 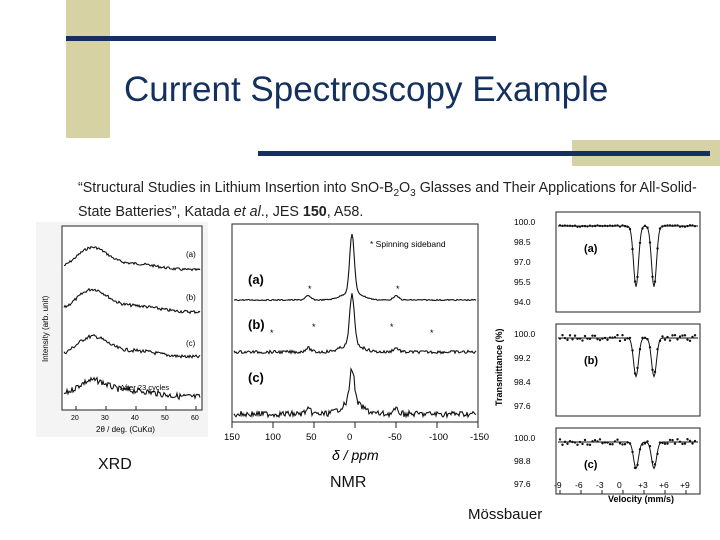 What do you see at coordinates (591, 361) in the screenshot?
I see `mossbauer-panel-label: (b)` at bounding box center [591, 361].